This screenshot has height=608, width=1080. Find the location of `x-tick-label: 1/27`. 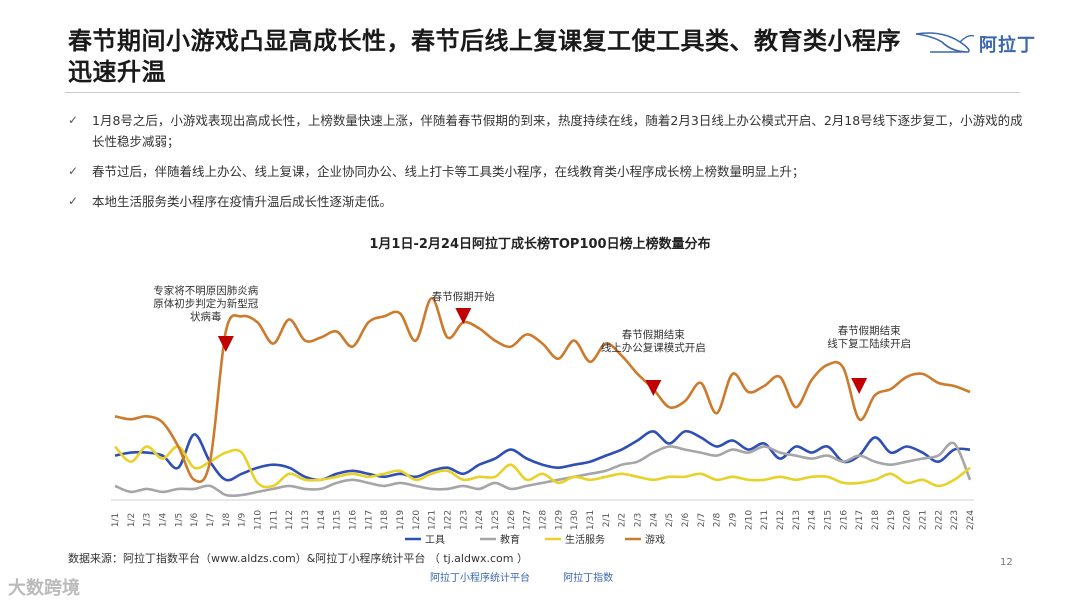

x-tick-label: 1/27 is located at coordinates (528, 520).